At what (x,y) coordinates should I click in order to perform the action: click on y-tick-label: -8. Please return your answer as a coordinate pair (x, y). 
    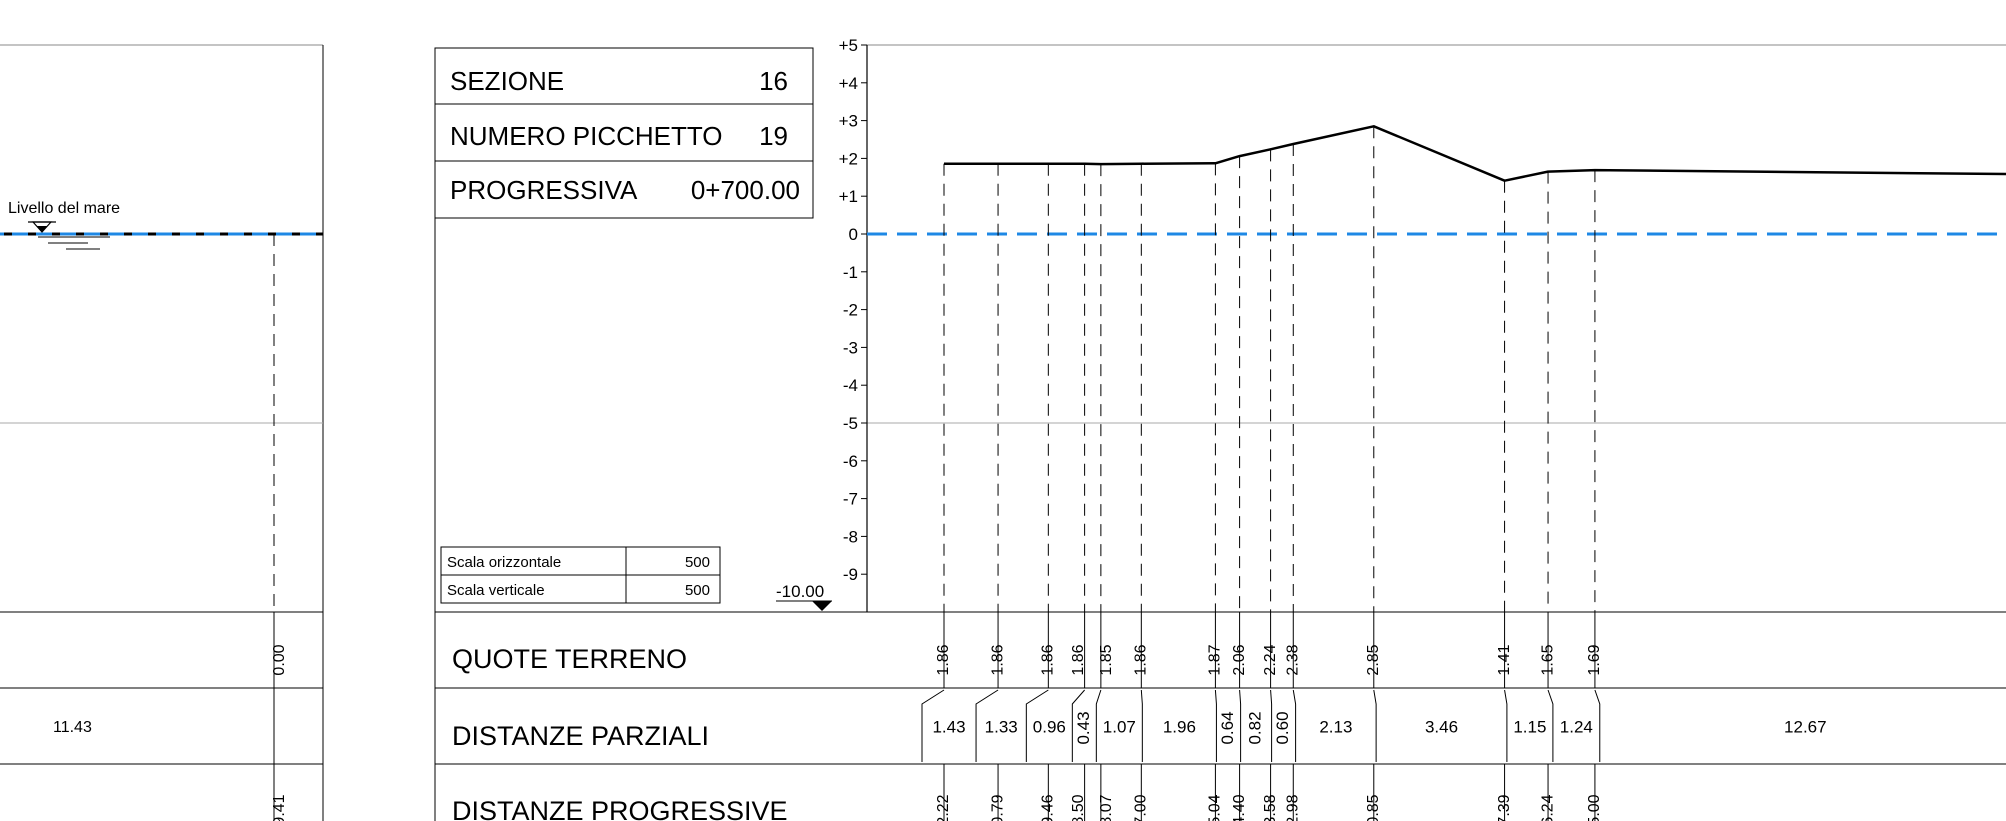
    Looking at the image, I should click on (850, 536).